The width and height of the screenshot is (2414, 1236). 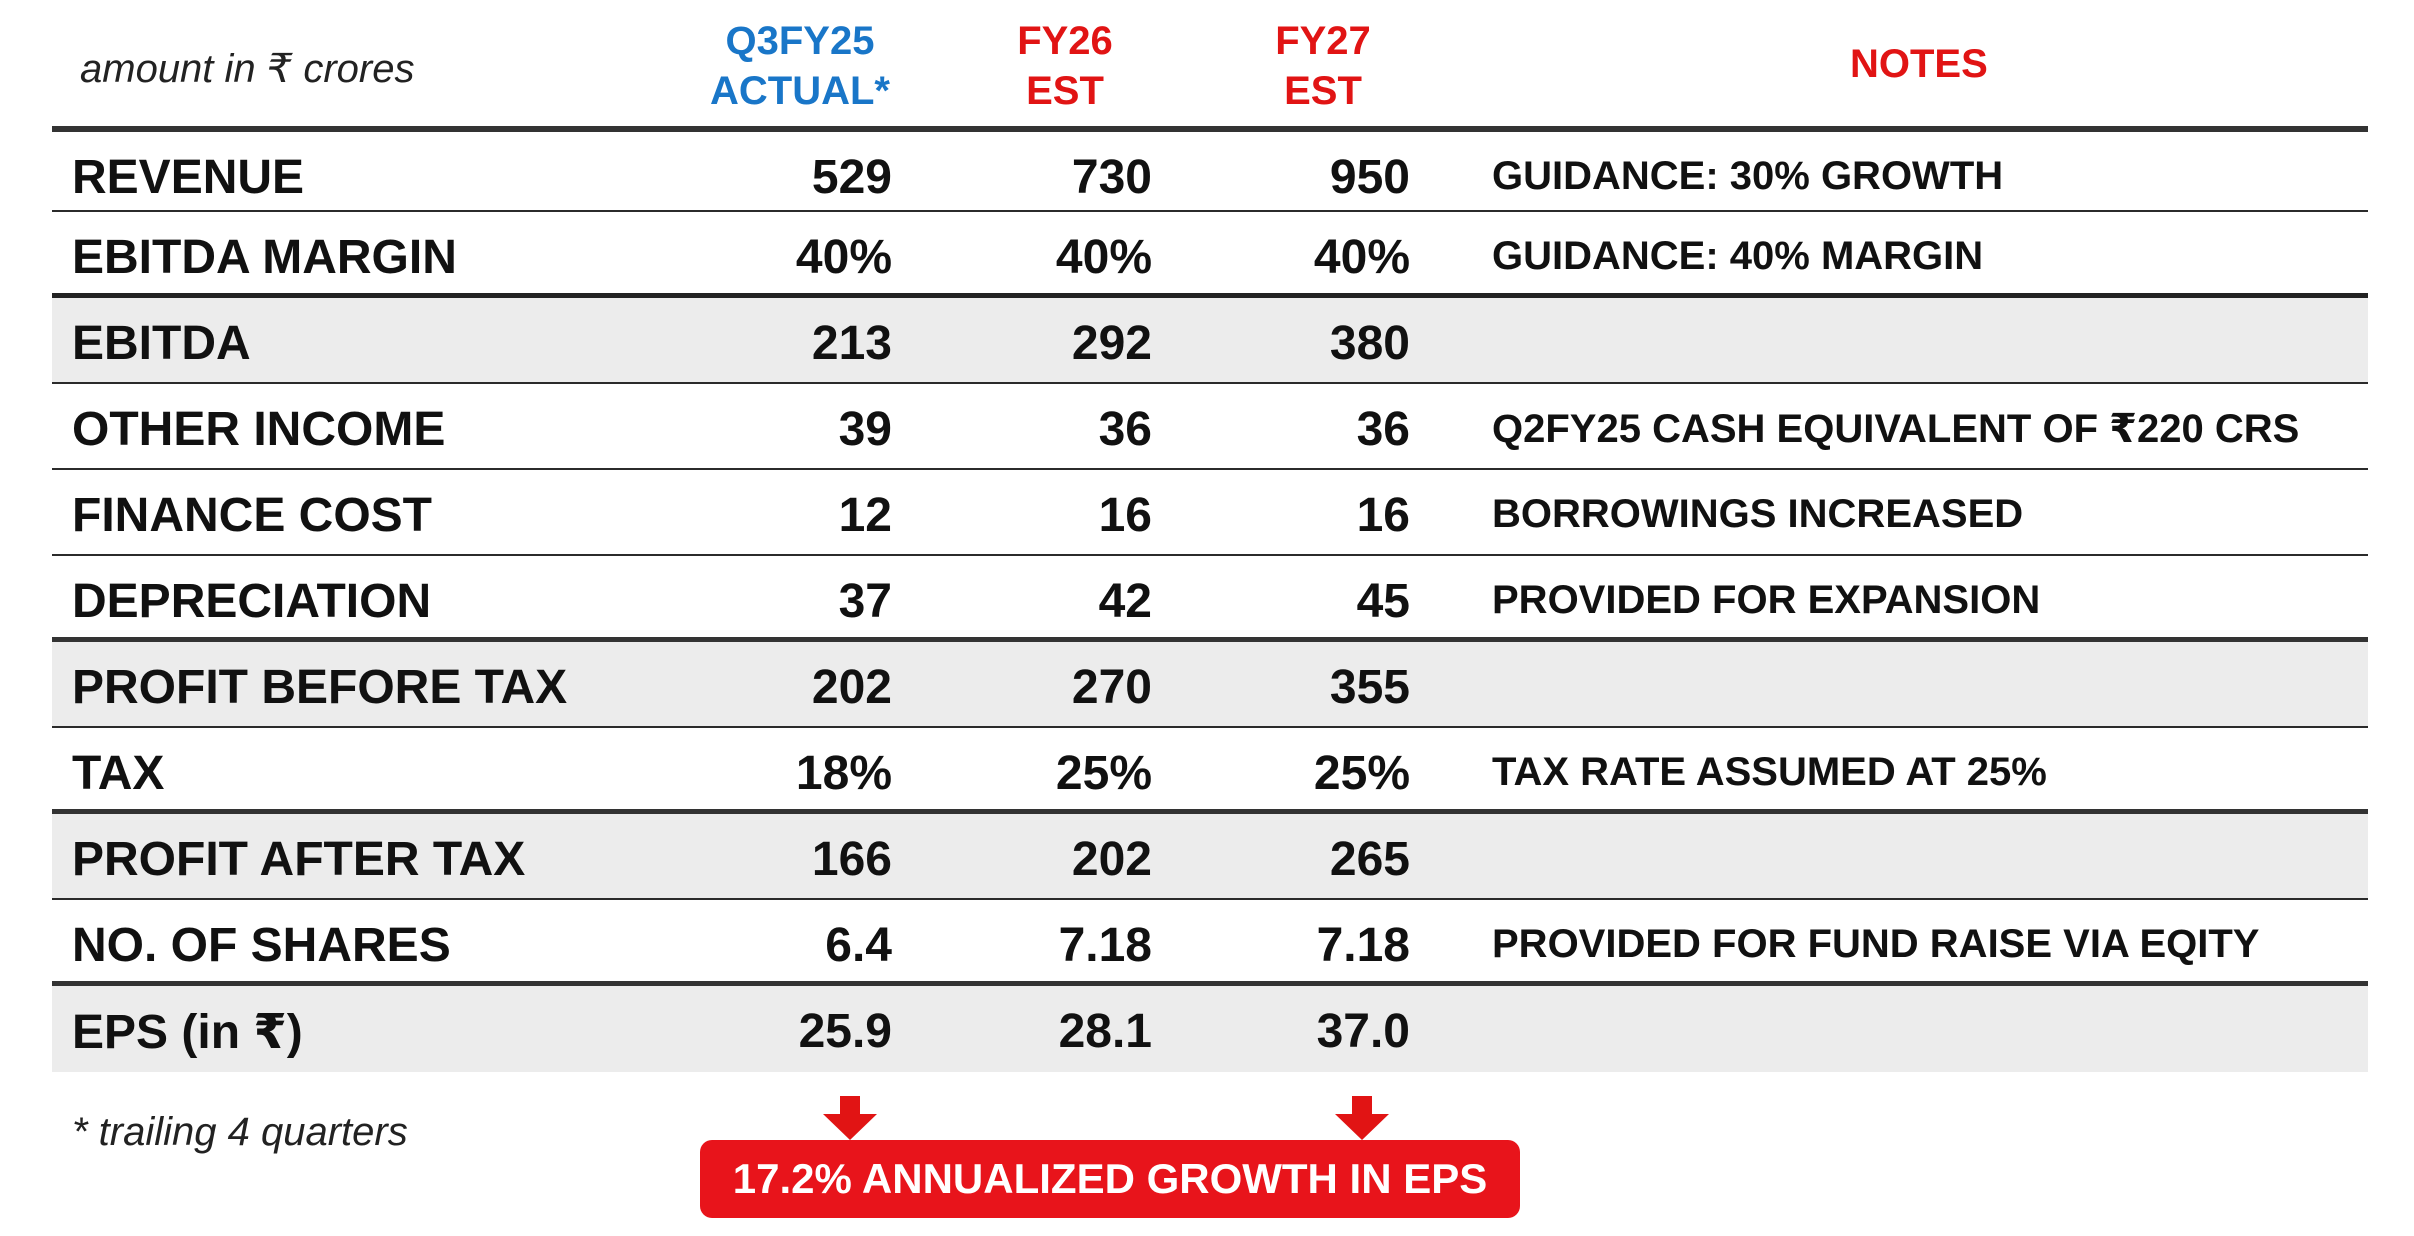 I want to click on row-label: REVENUE, so click(x=188, y=177).